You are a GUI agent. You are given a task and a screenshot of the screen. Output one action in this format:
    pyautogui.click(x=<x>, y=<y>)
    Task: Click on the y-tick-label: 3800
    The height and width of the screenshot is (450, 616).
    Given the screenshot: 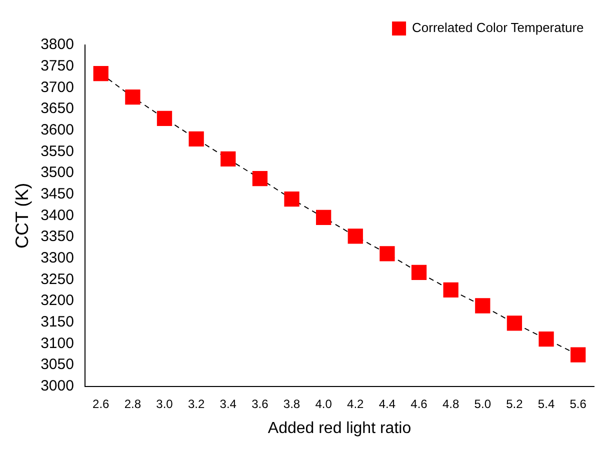 What is the action you would take?
    pyautogui.click(x=57, y=45)
    